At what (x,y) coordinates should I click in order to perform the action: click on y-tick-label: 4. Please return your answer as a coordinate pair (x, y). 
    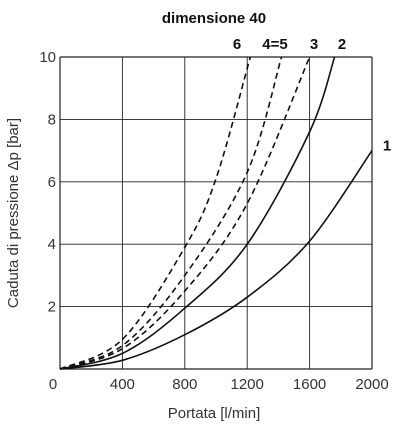
    Looking at the image, I should click on (52, 244).